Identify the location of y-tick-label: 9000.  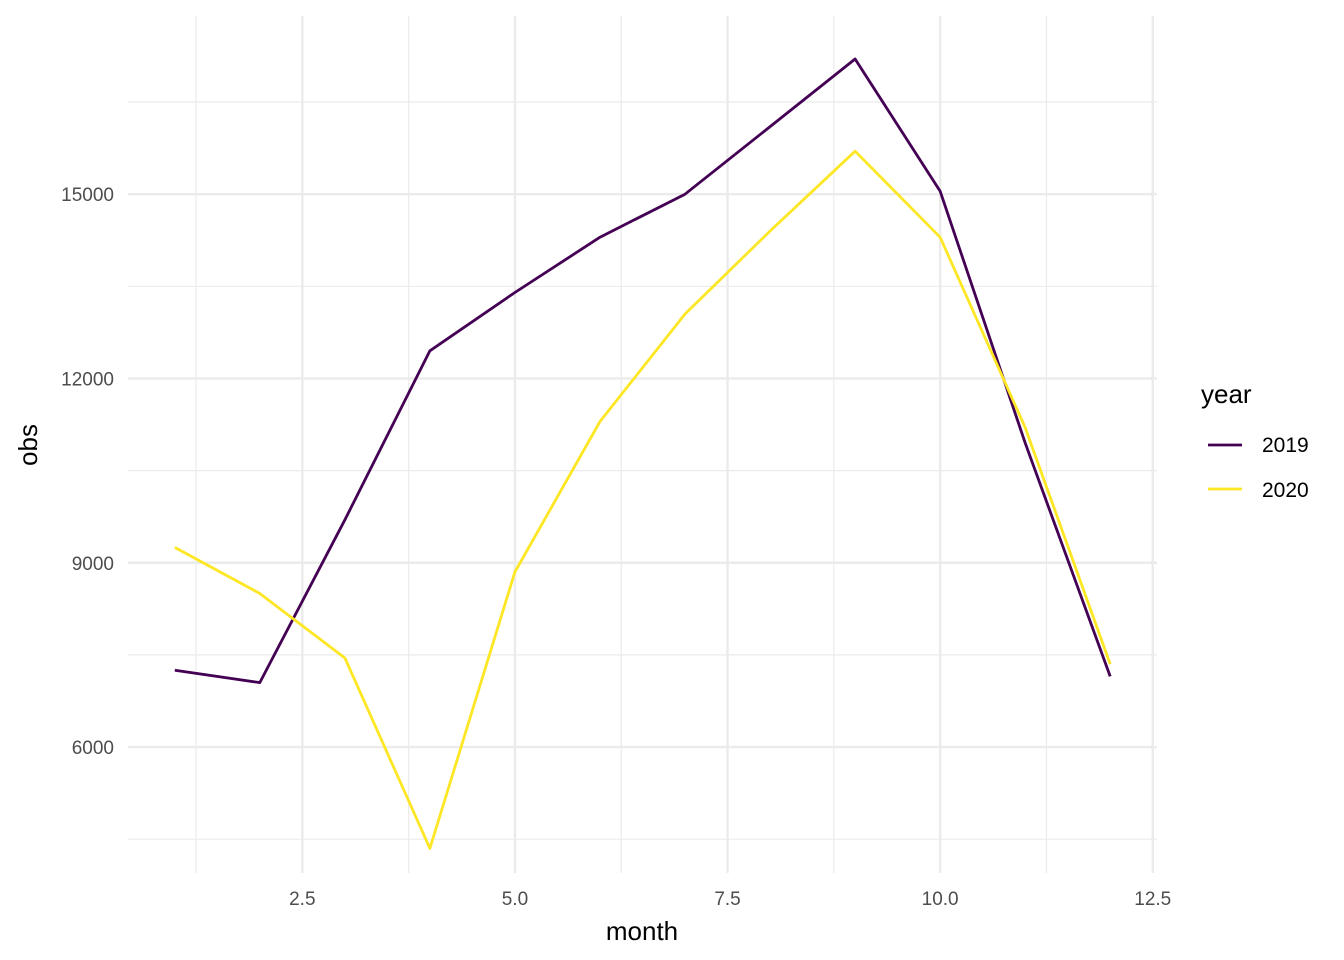
(93, 564).